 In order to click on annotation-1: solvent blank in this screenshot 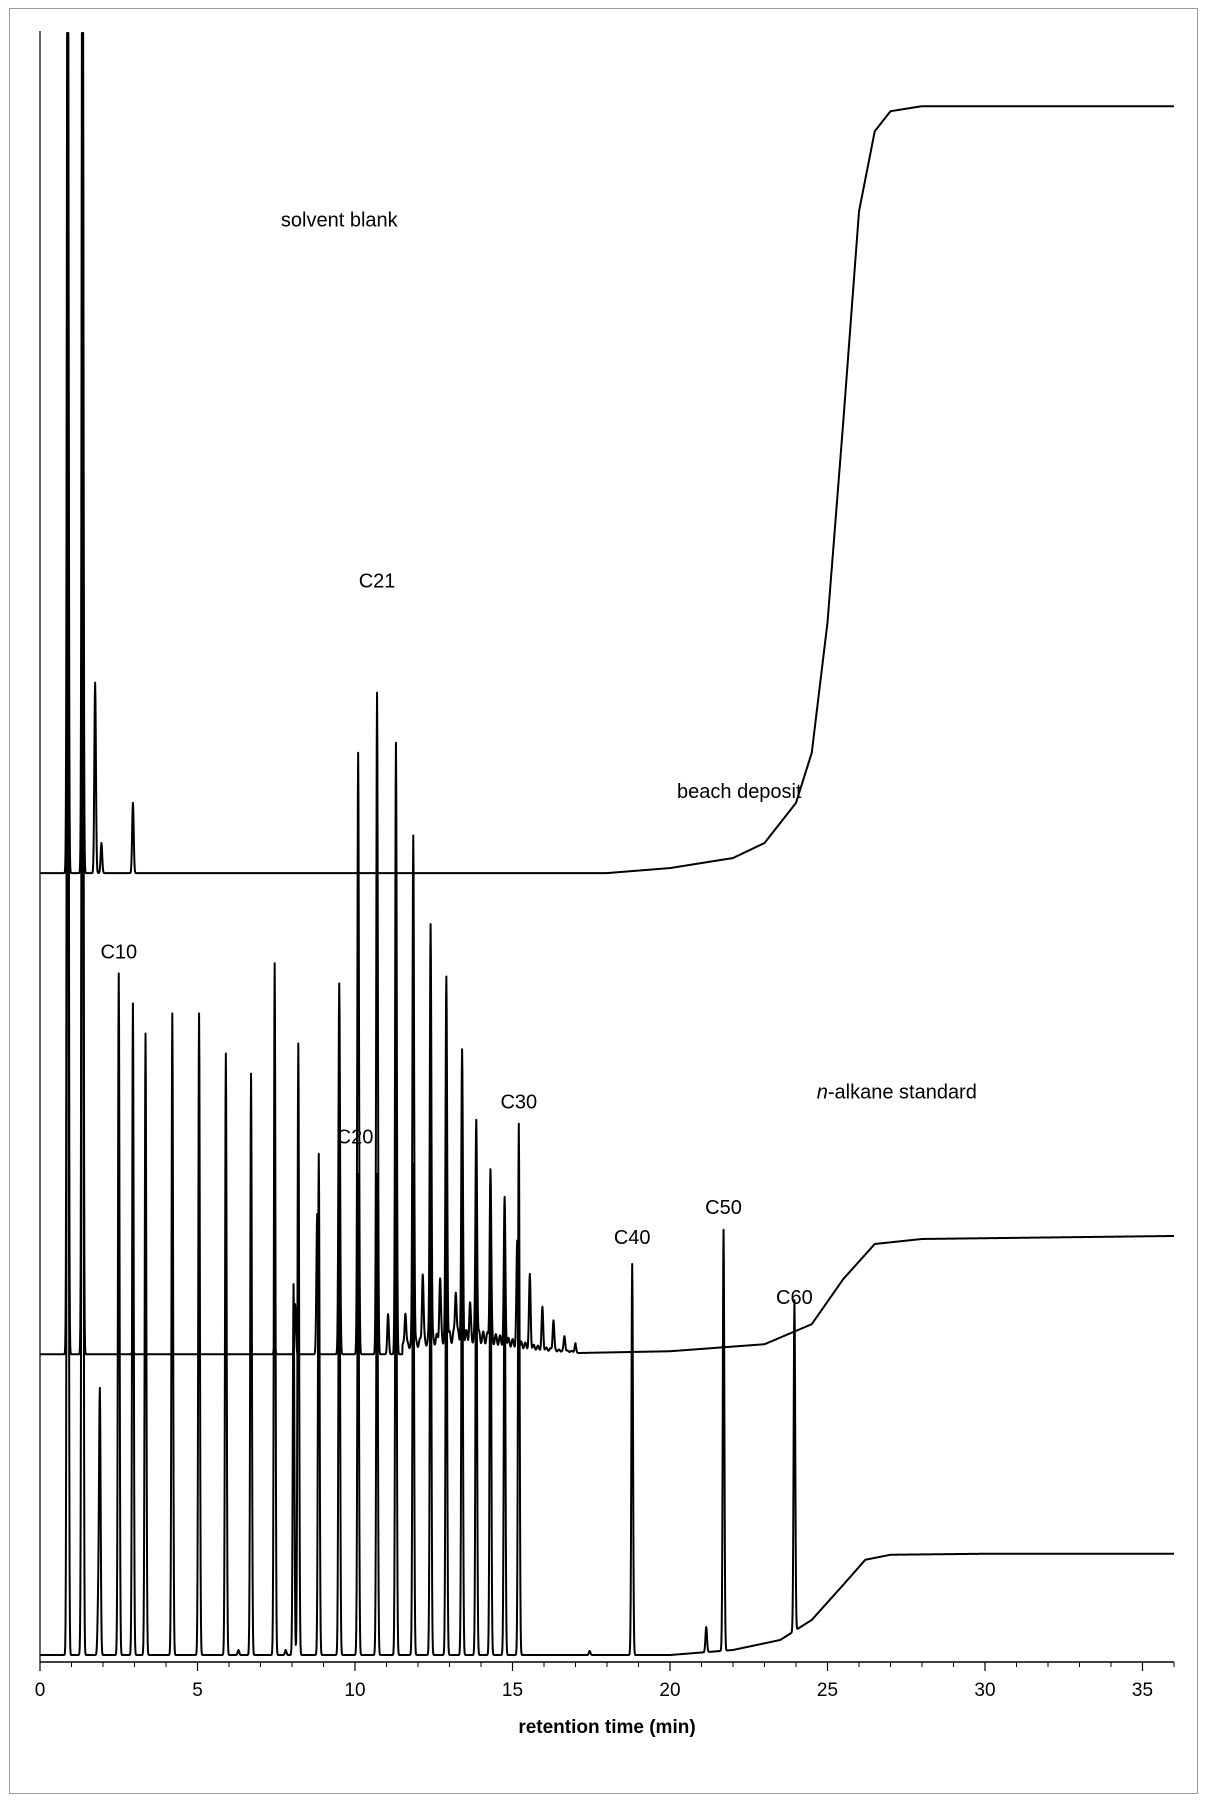, I will do `click(340, 221)`.